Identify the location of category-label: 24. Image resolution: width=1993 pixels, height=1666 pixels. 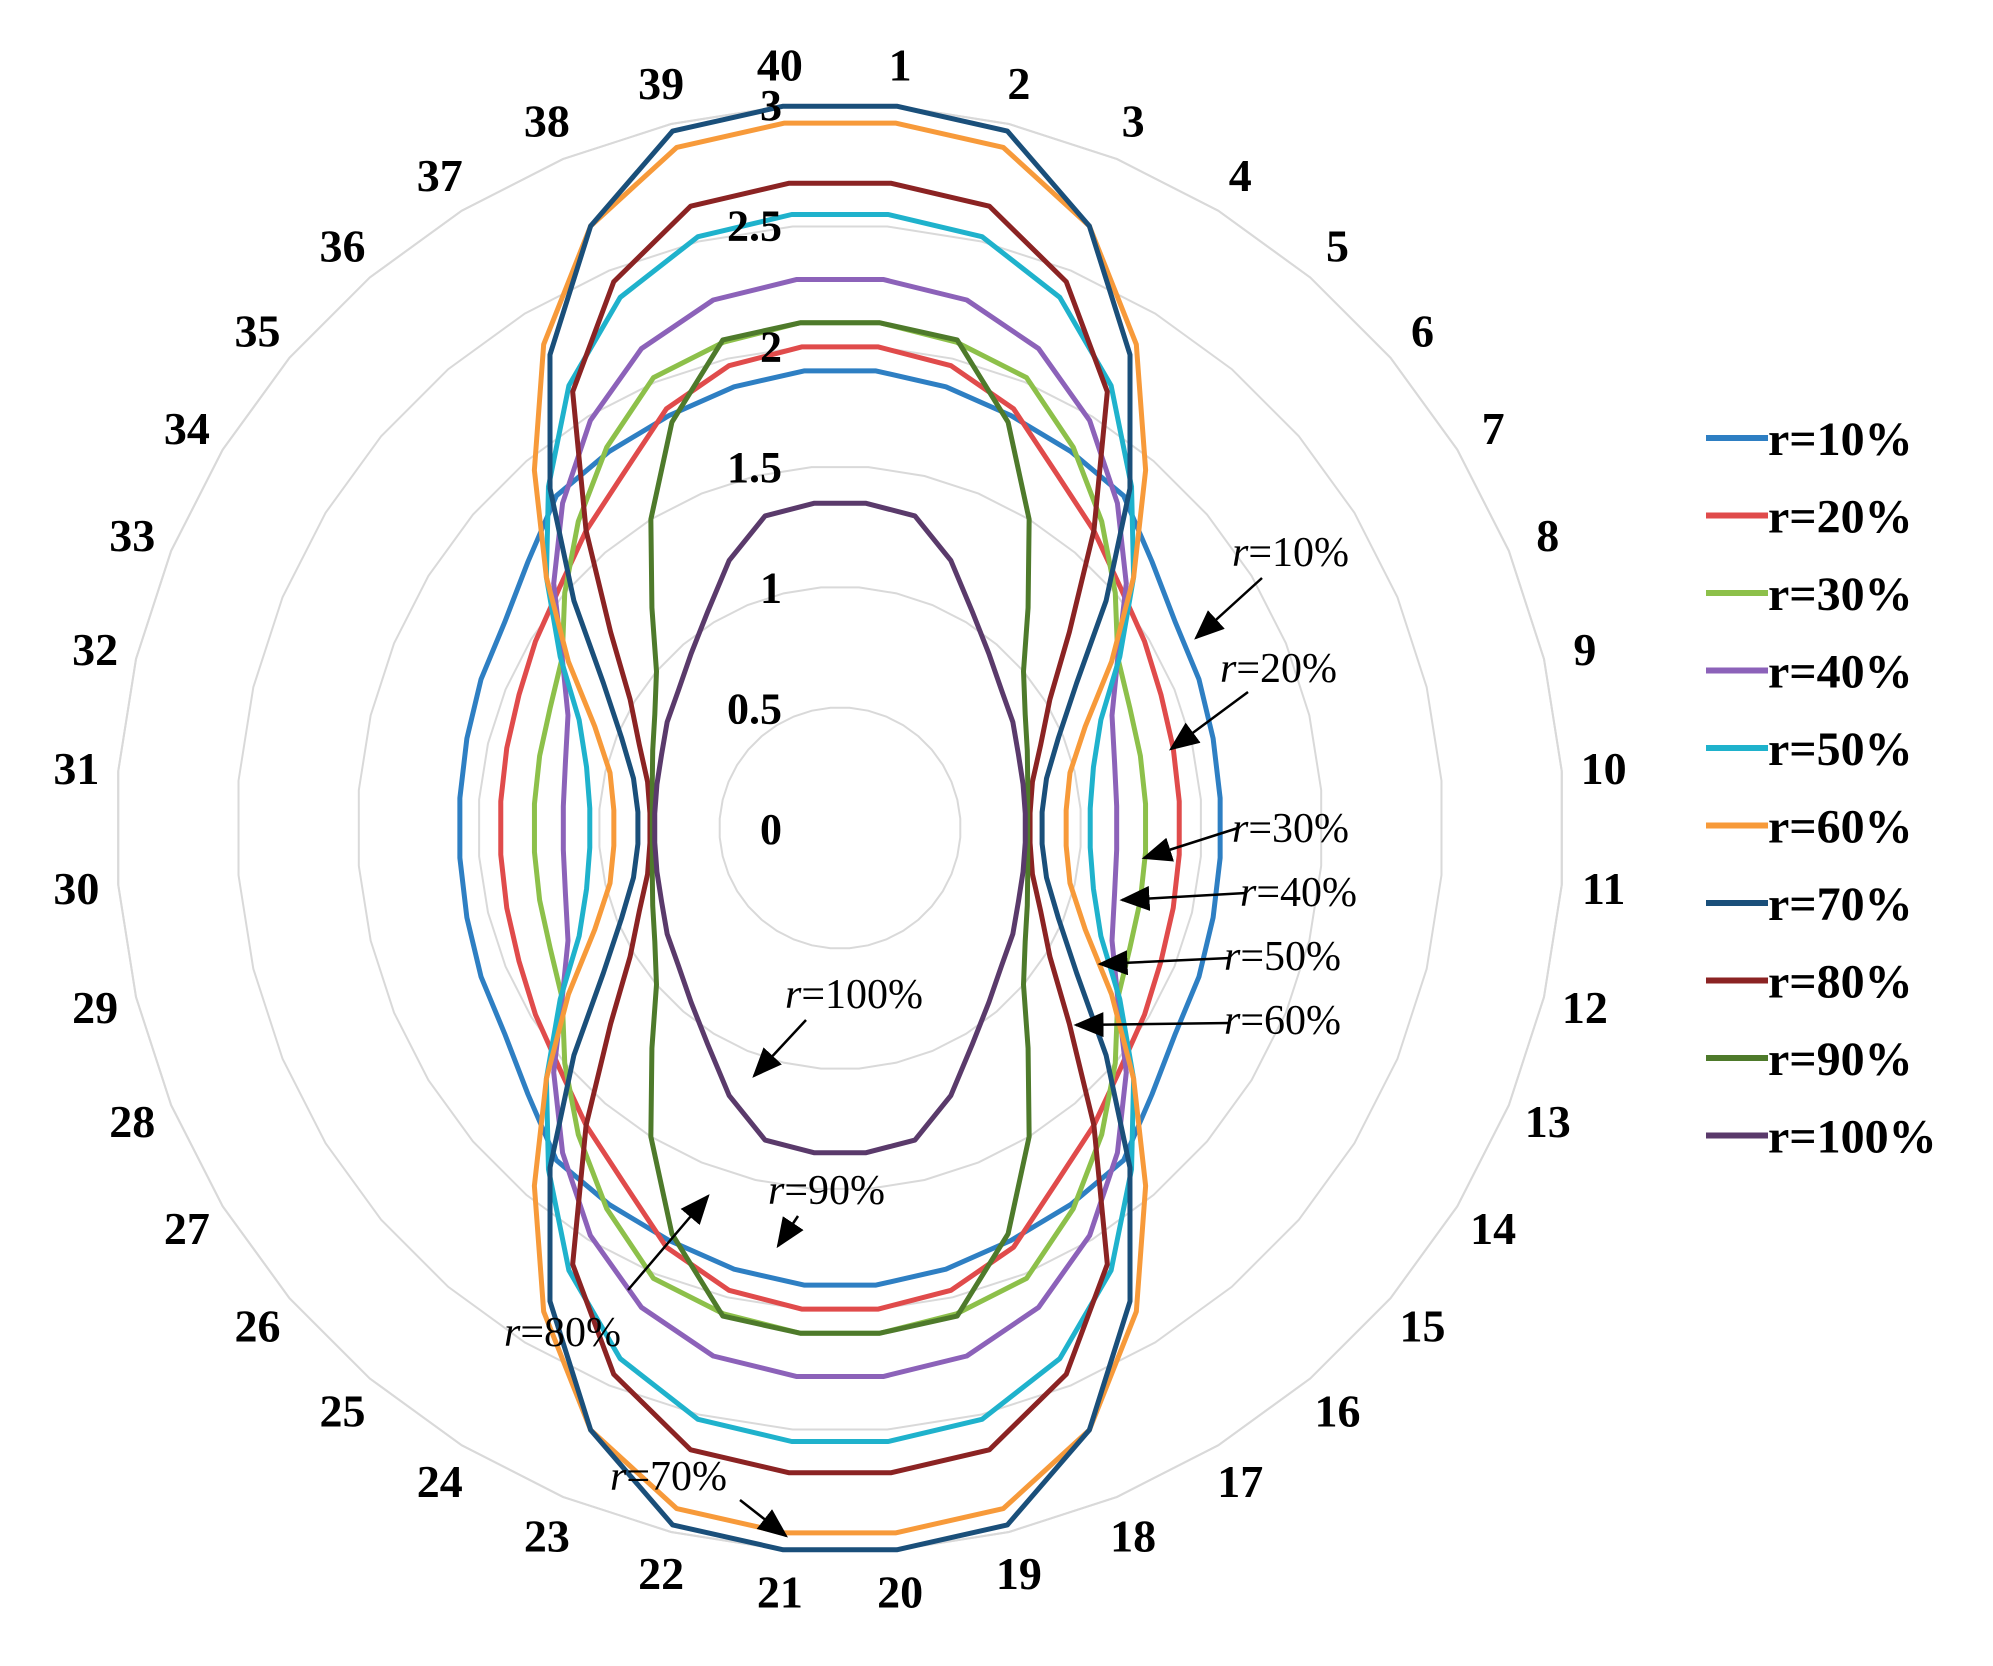
(440, 1481).